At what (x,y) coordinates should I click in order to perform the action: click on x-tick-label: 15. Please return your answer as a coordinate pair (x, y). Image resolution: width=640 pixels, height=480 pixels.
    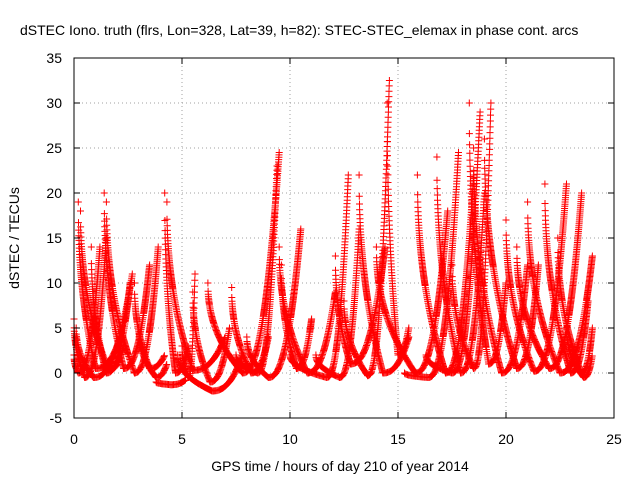
    Looking at the image, I should click on (398, 439).